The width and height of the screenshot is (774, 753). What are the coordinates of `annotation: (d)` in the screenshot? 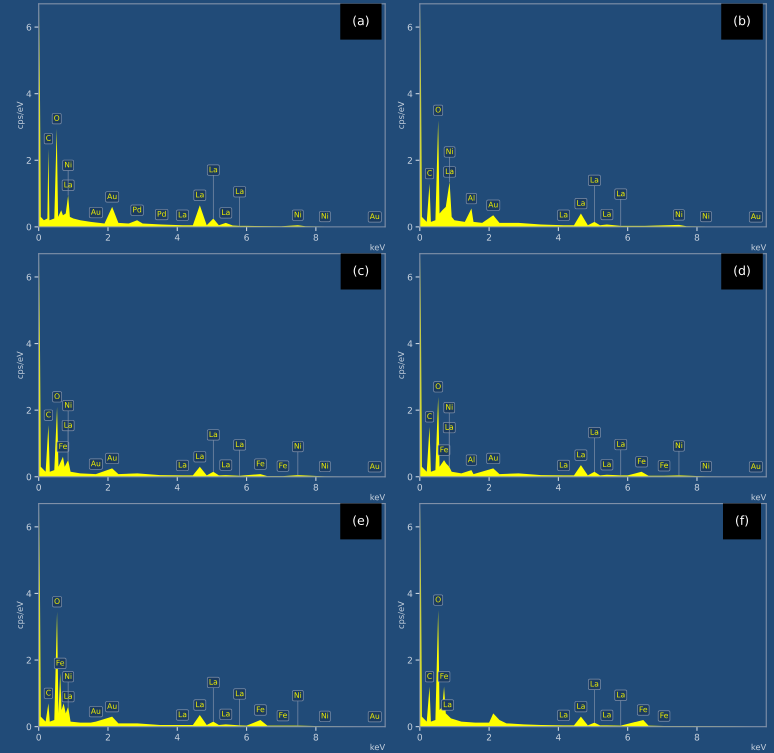 It's located at (742, 271).